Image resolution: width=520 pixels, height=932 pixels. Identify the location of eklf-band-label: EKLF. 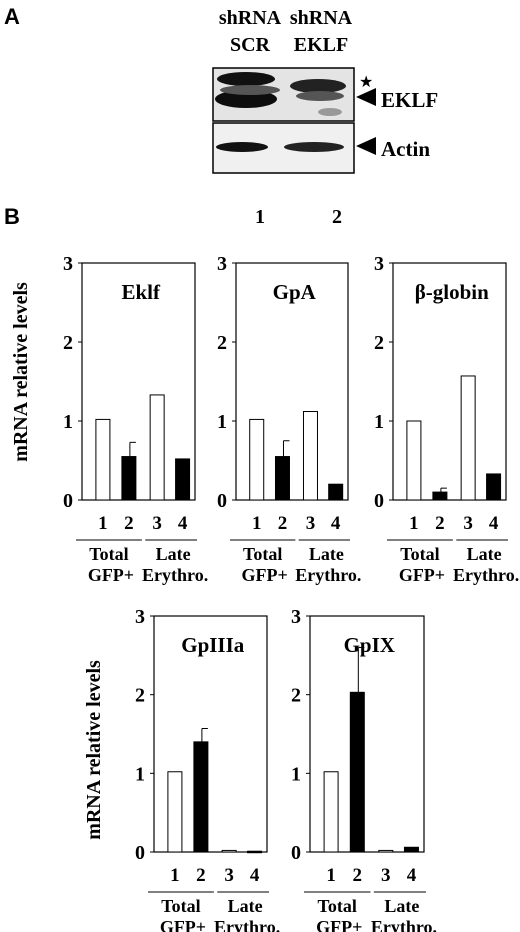
(409, 100).